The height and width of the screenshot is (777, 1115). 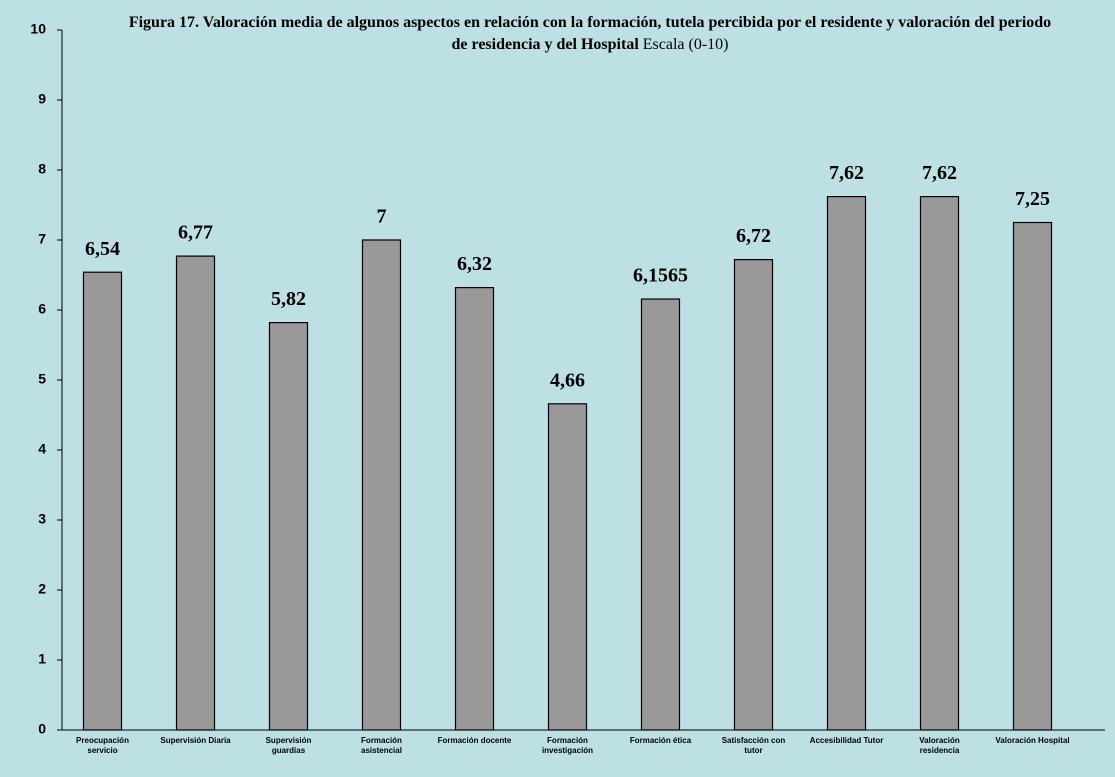 I want to click on y-tick-label: 2, so click(x=42, y=589).